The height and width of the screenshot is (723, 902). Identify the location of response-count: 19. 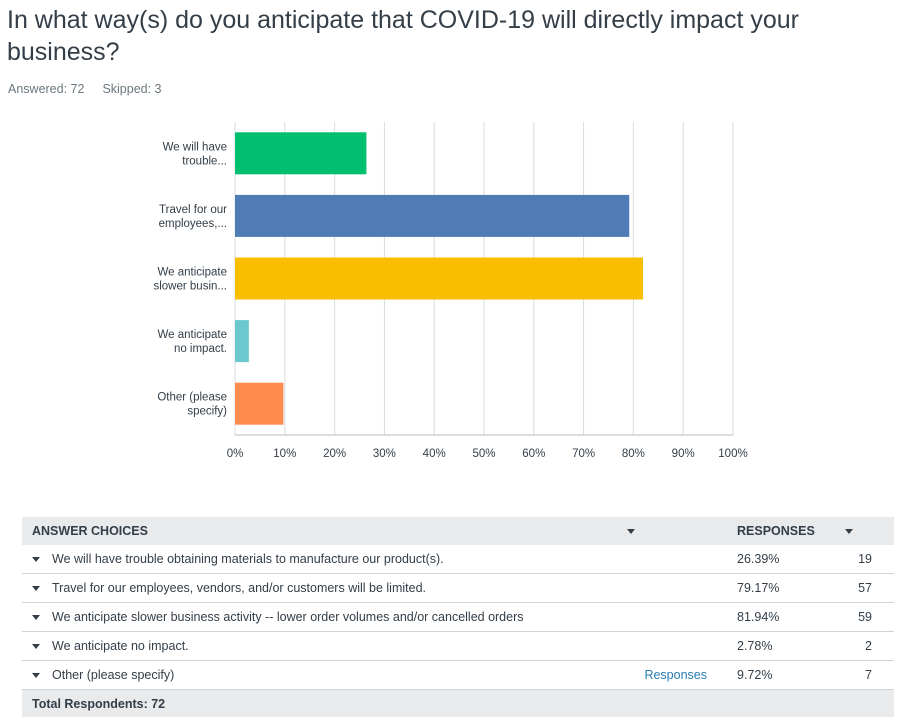
(863, 559).